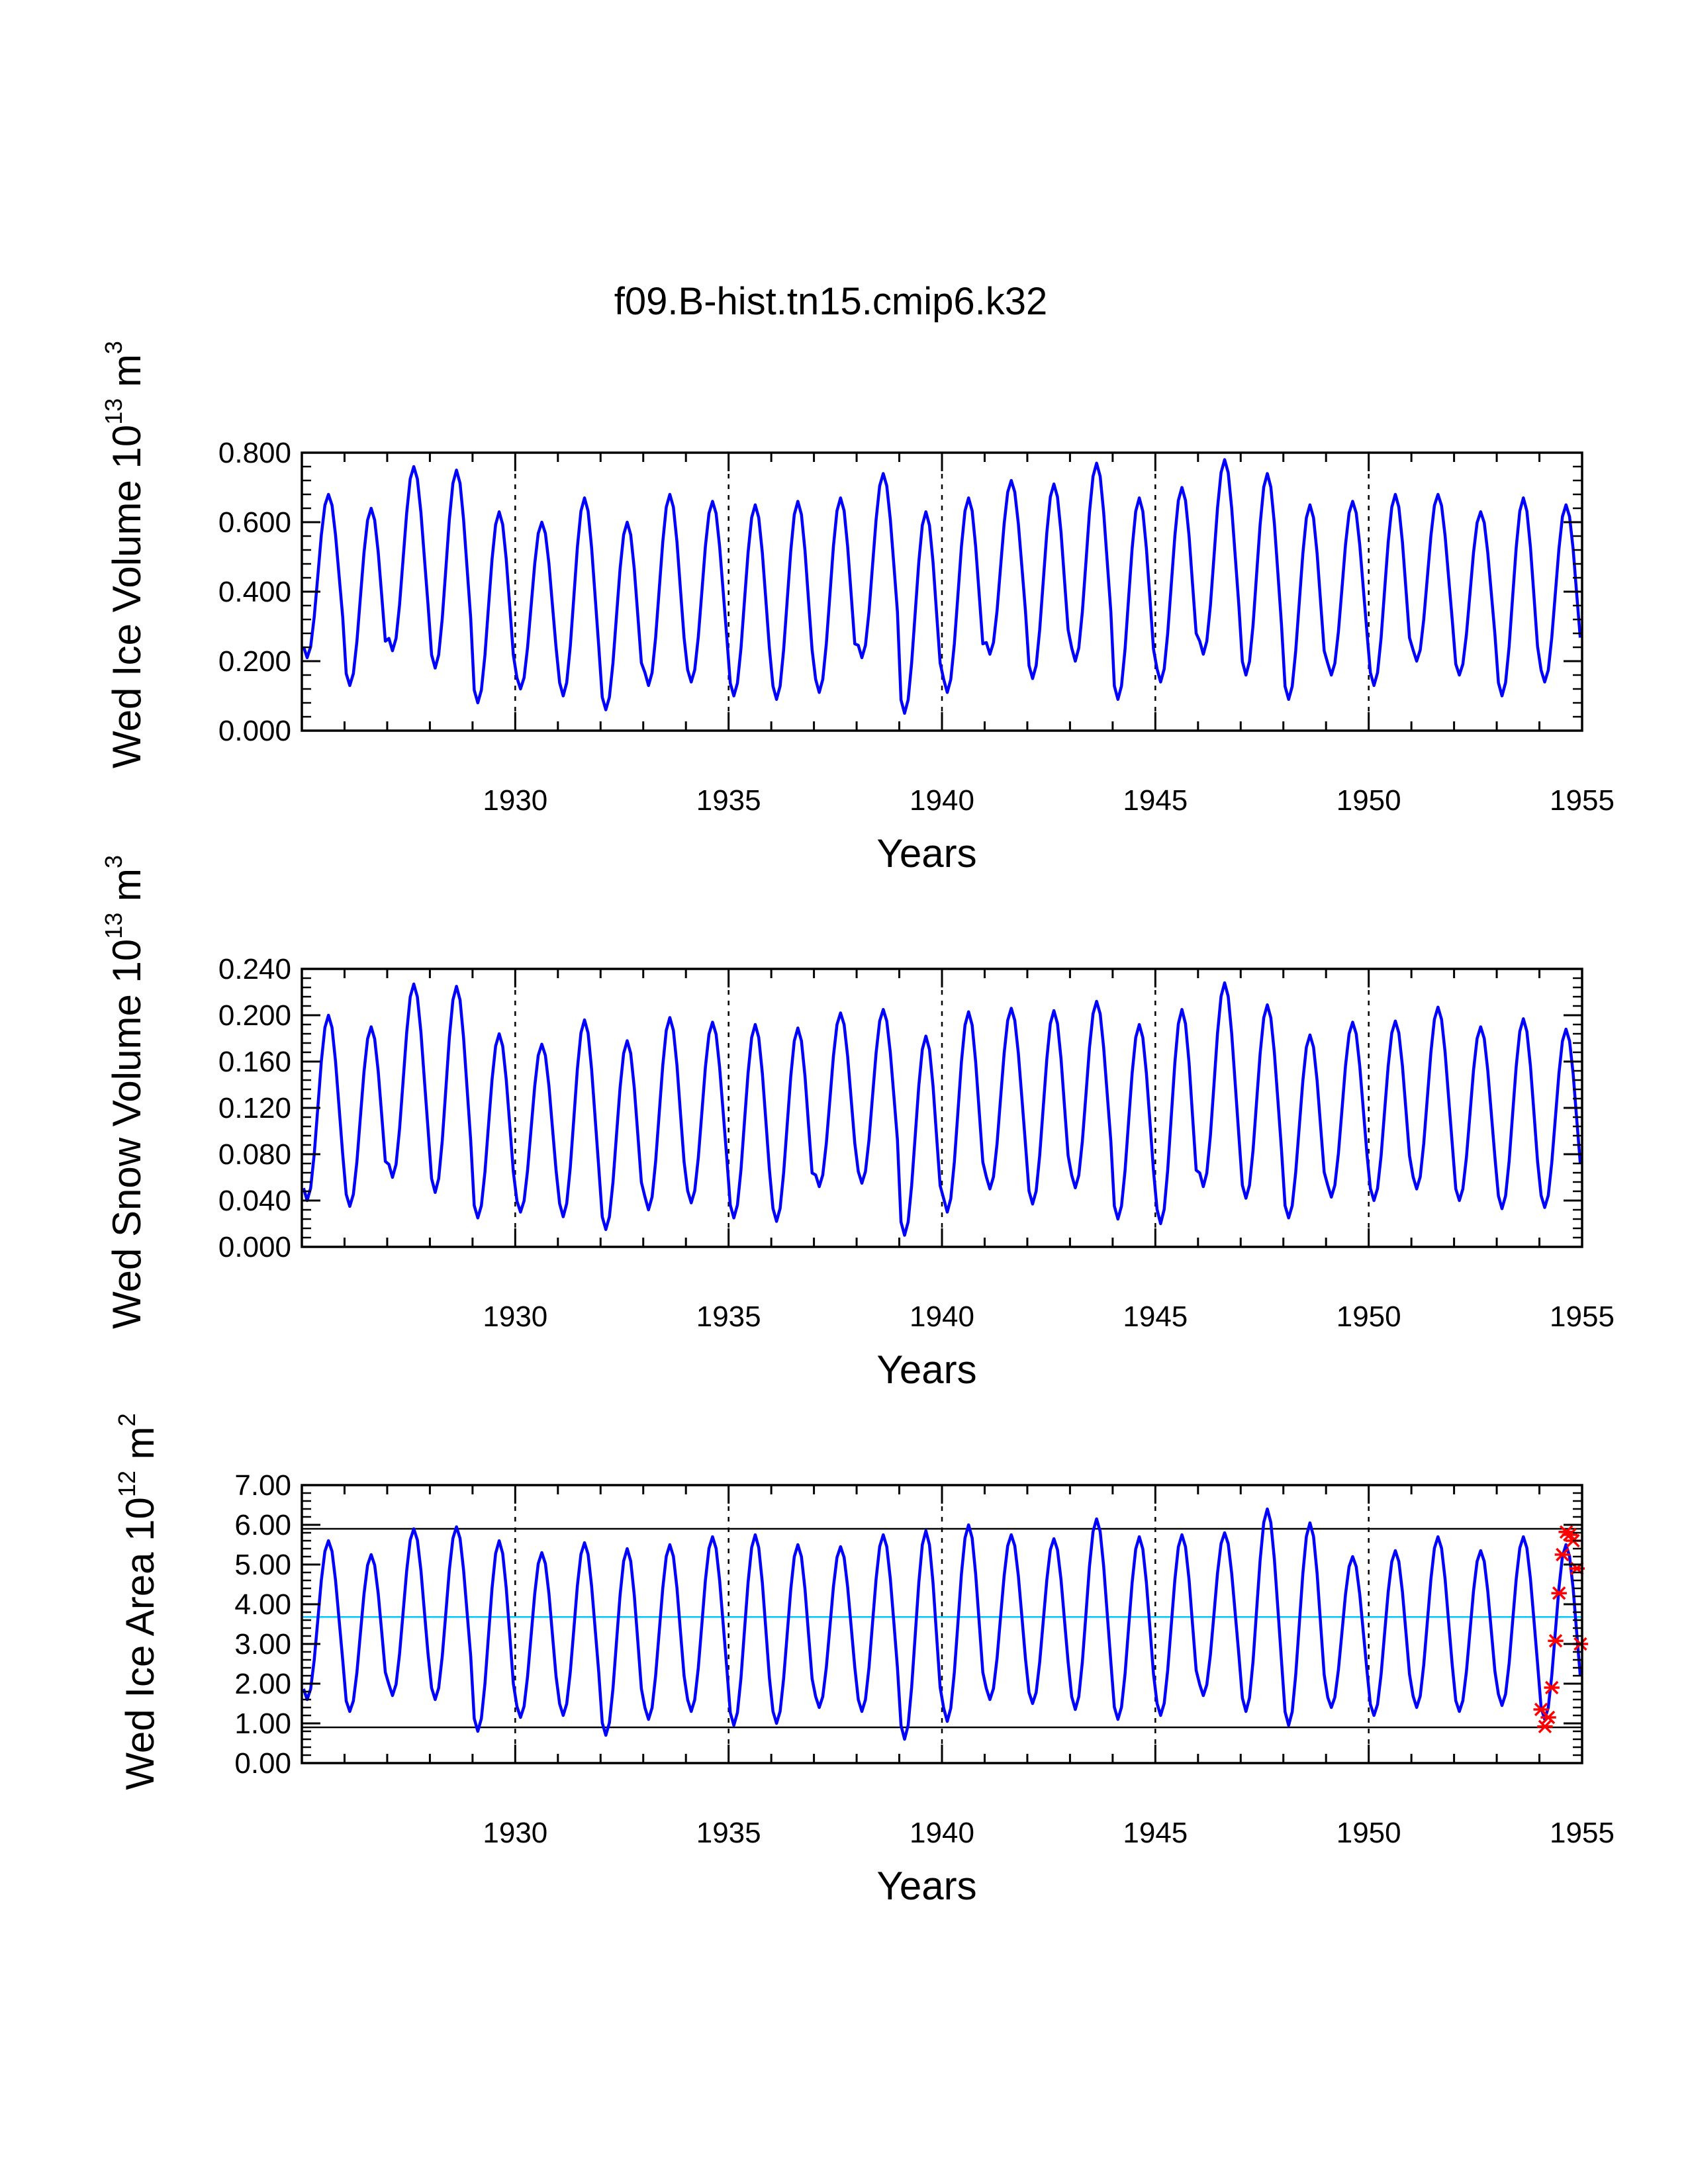 The width and height of the screenshot is (1688, 2184). Describe the element at coordinates (942, 1316) in the screenshot. I see `snow-volume-xtick-label: 1940` at that location.